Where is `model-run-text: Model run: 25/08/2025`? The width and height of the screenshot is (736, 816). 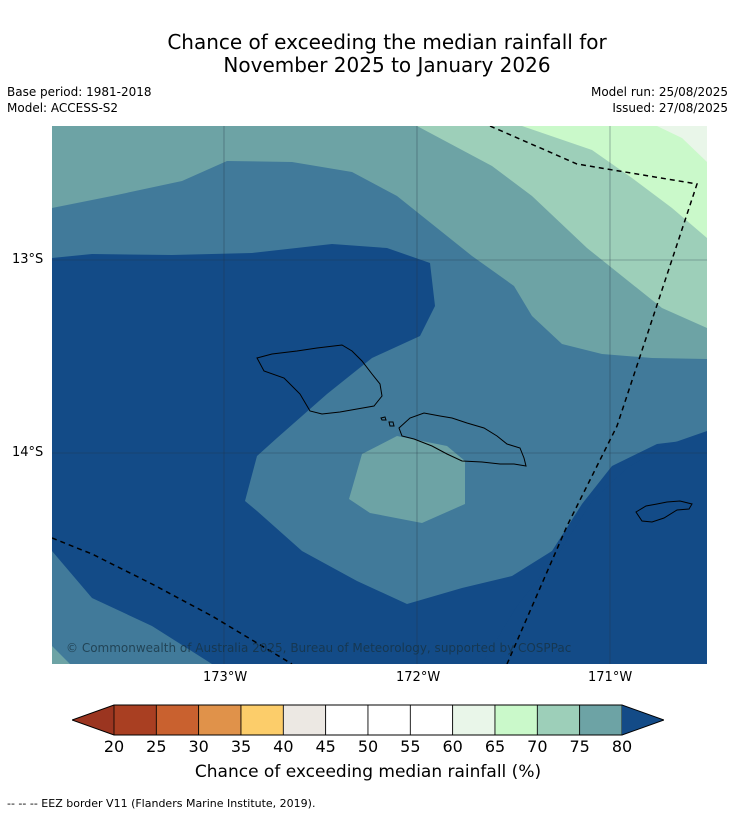 model-run-text: Model run: 25/08/2025 is located at coordinates (659, 92).